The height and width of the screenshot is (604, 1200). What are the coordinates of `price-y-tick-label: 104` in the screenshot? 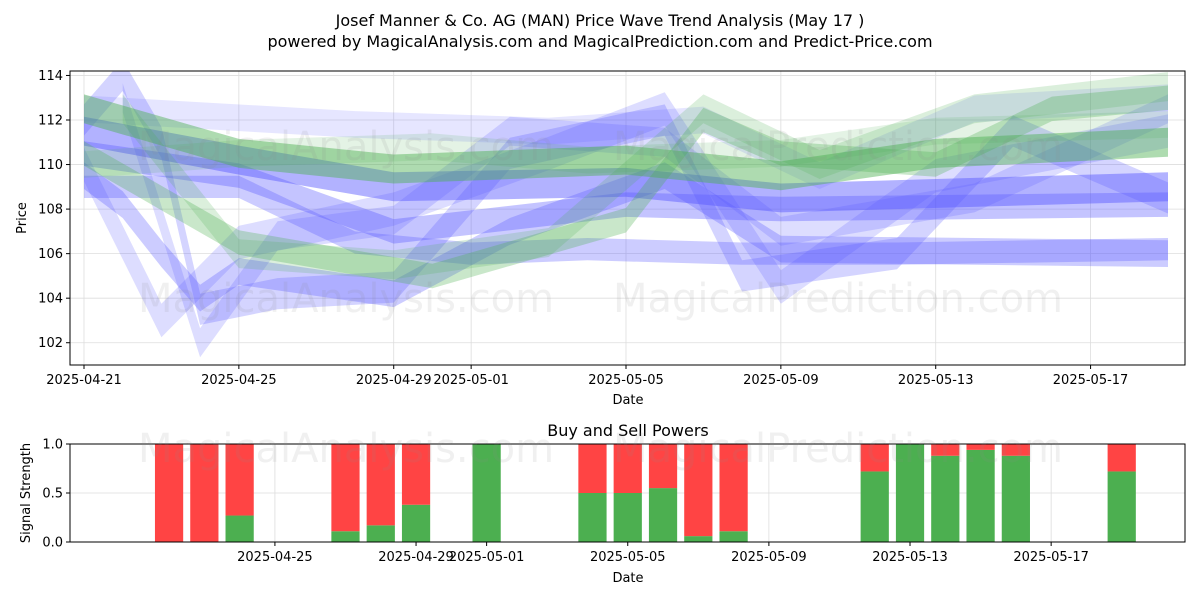 It's located at (50, 299).